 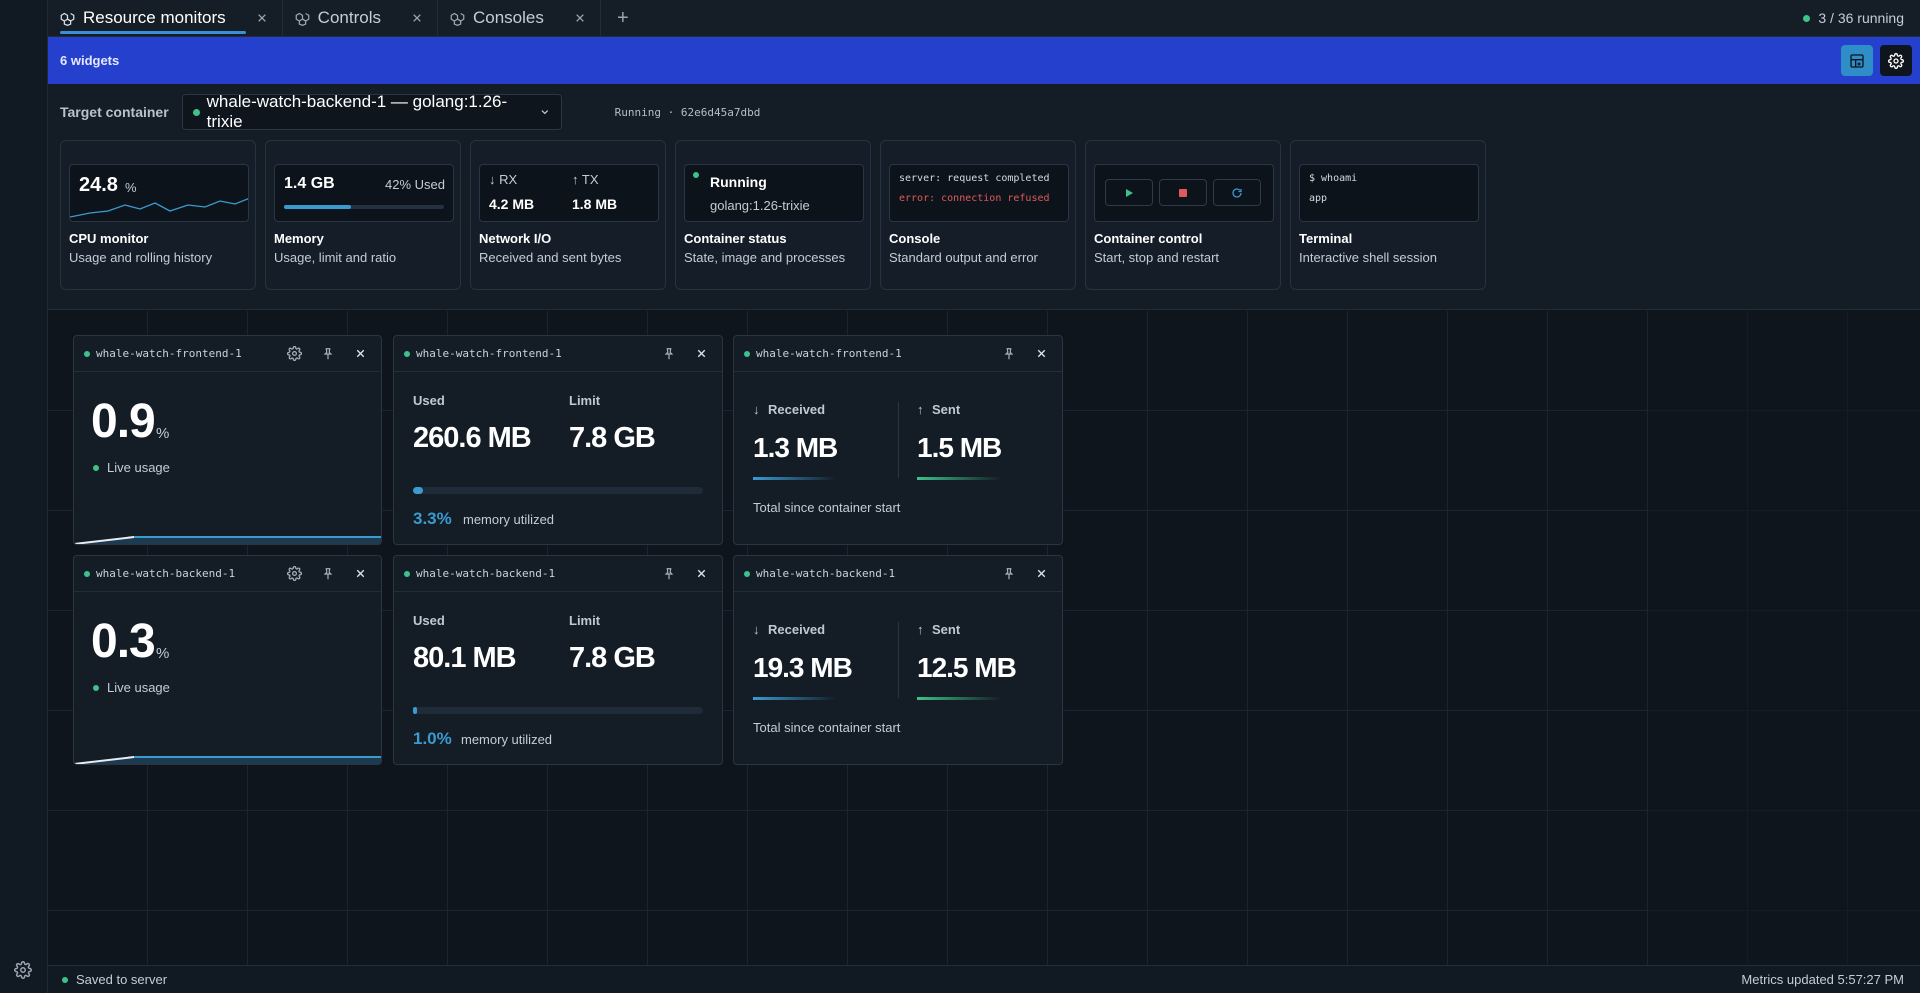 What do you see at coordinates (141, 257) in the screenshot?
I see `palette-card-desc: Usage and rolling history` at bounding box center [141, 257].